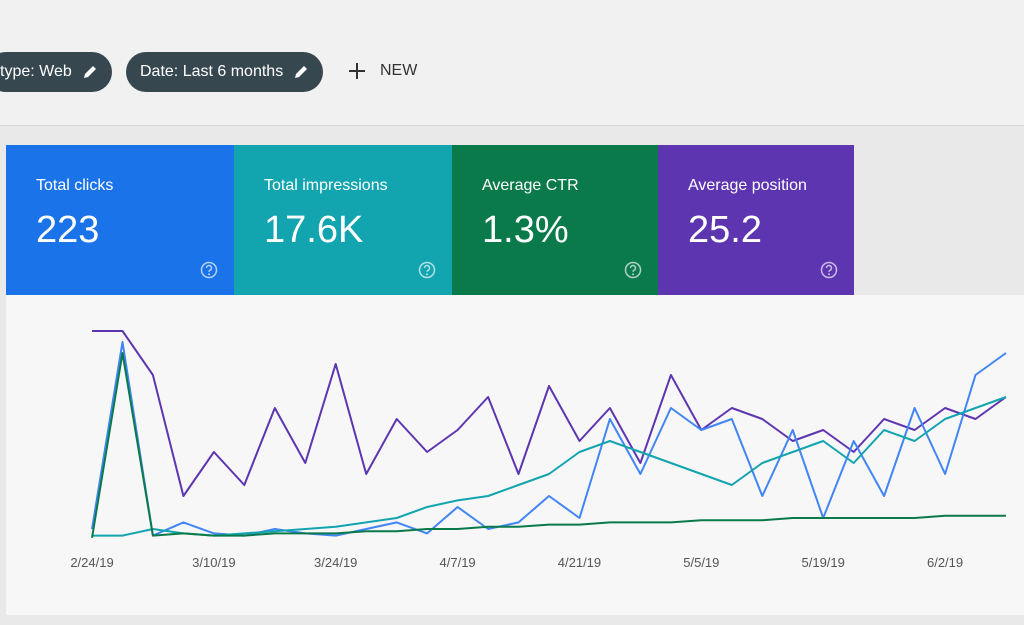 This screenshot has width=1024, height=625. I want to click on metric-label: Average position, so click(747, 185).